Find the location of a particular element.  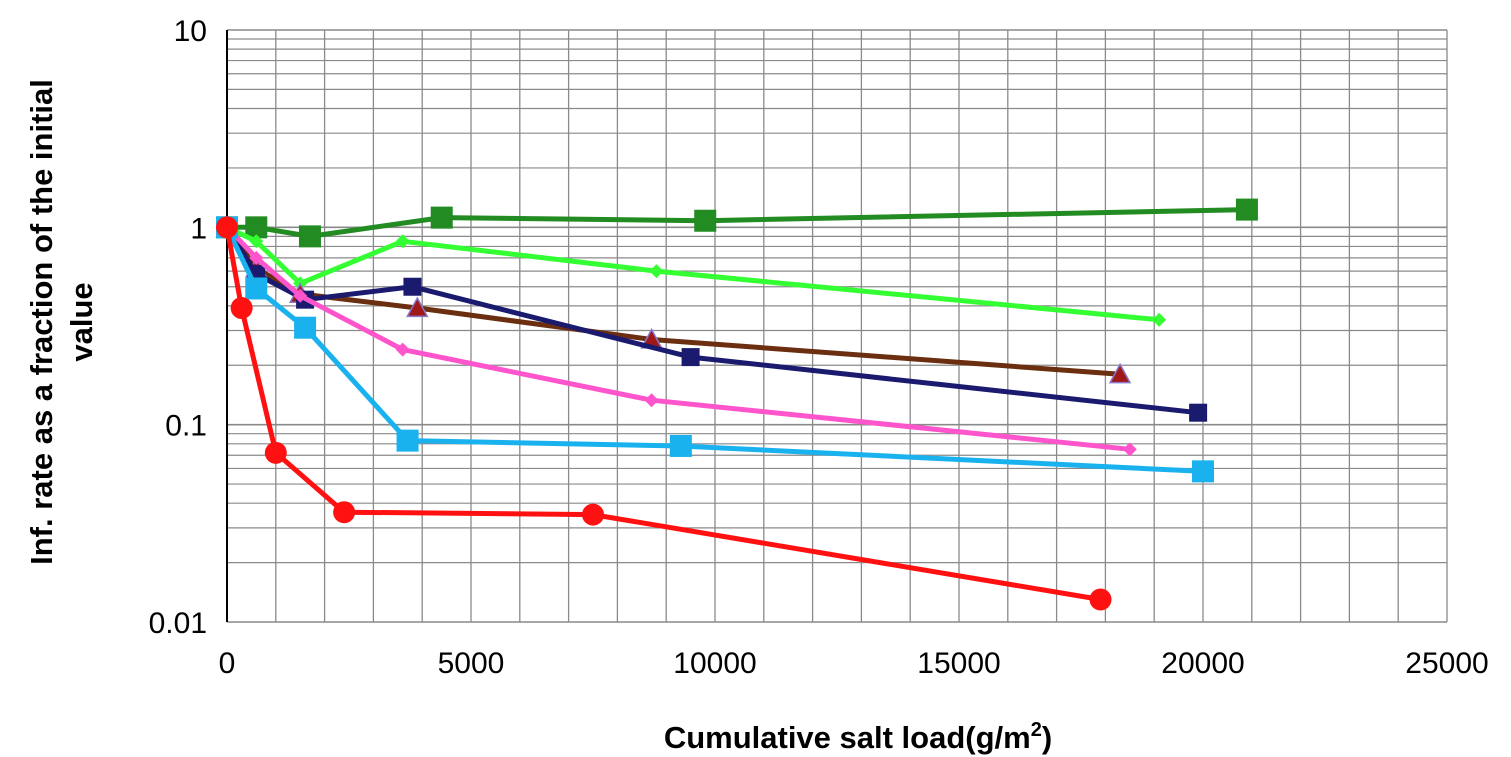

y-tick-label: 10 is located at coordinates (190, 31).